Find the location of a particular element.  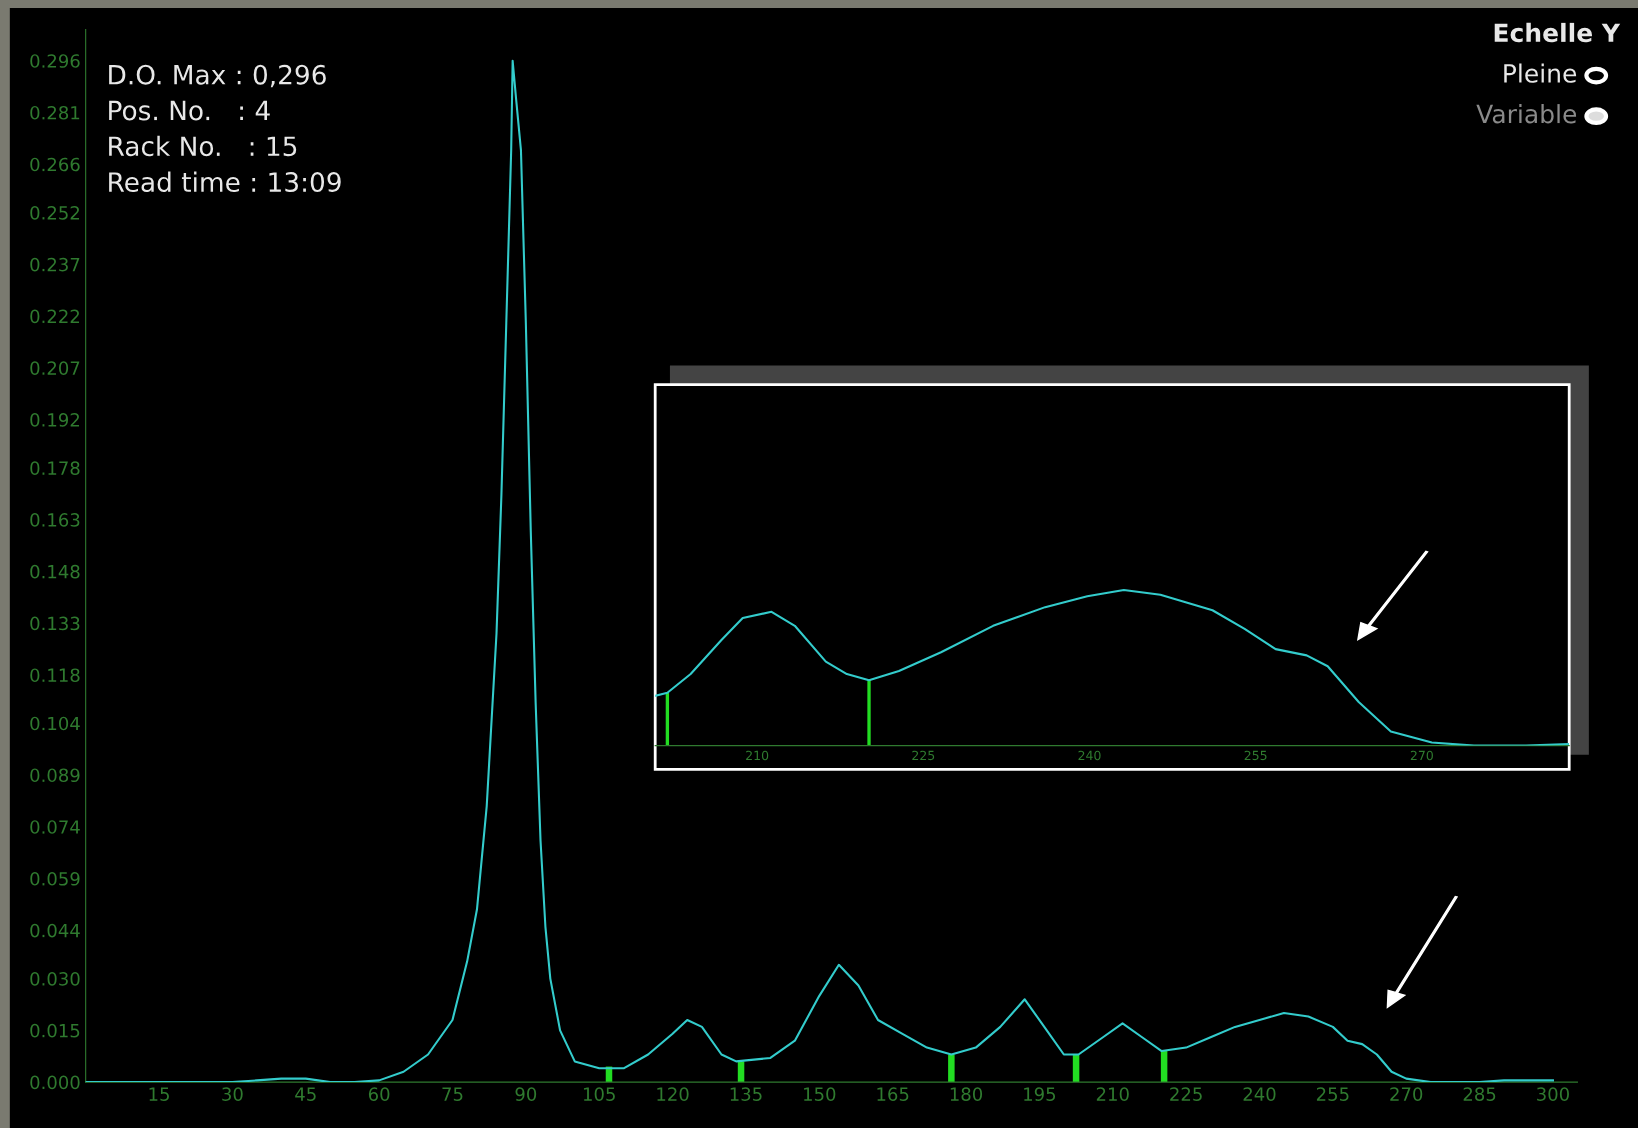

x-tick-label: 15 is located at coordinates (159, 1094).